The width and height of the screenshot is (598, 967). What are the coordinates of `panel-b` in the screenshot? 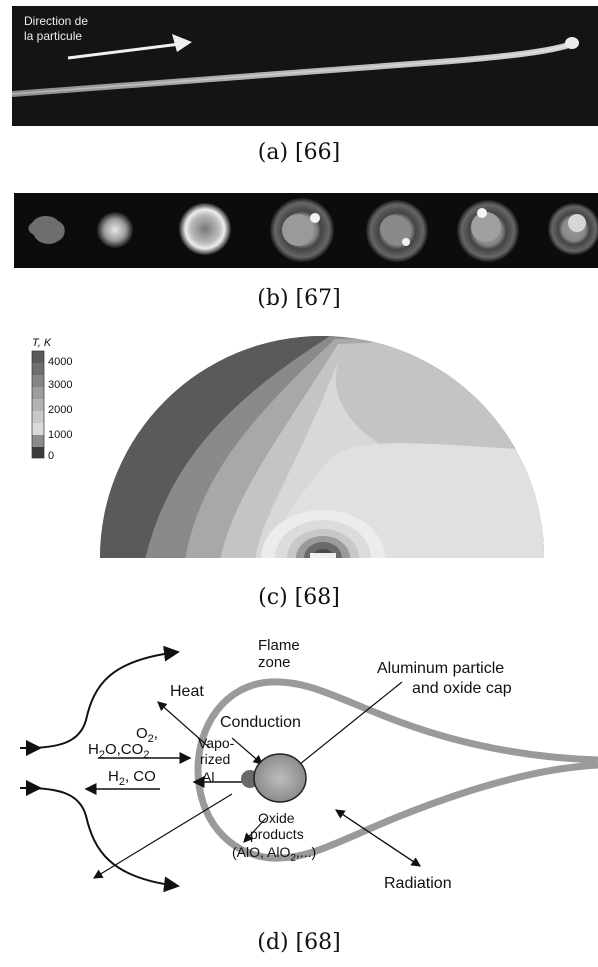 It's located at (306, 230).